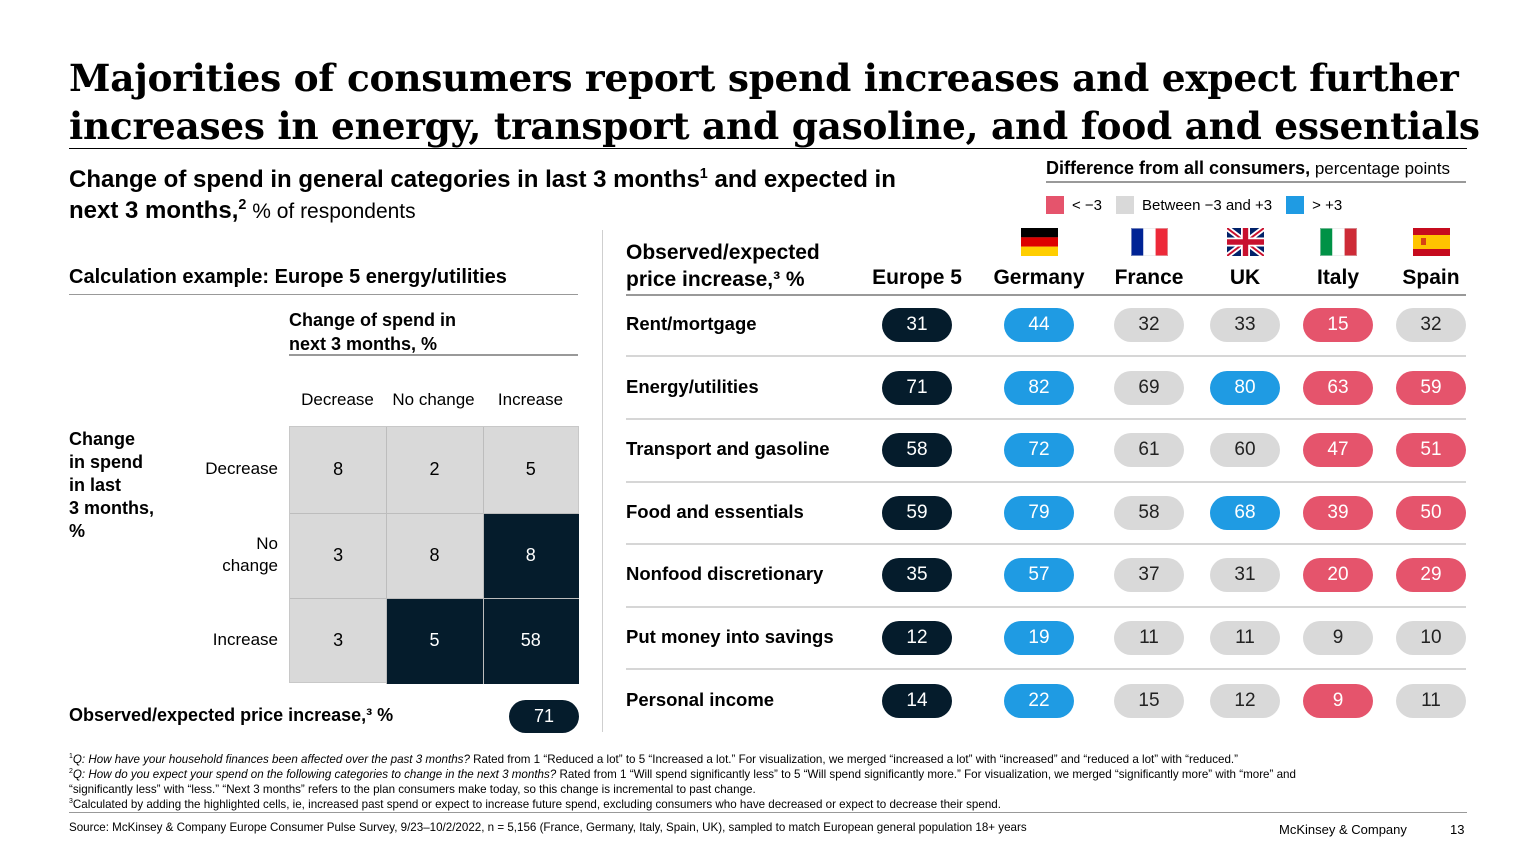 The height and width of the screenshot is (864, 1536). Describe the element at coordinates (250, 554) in the screenshot. I see `calc-row-label-no-change: No change` at that location.